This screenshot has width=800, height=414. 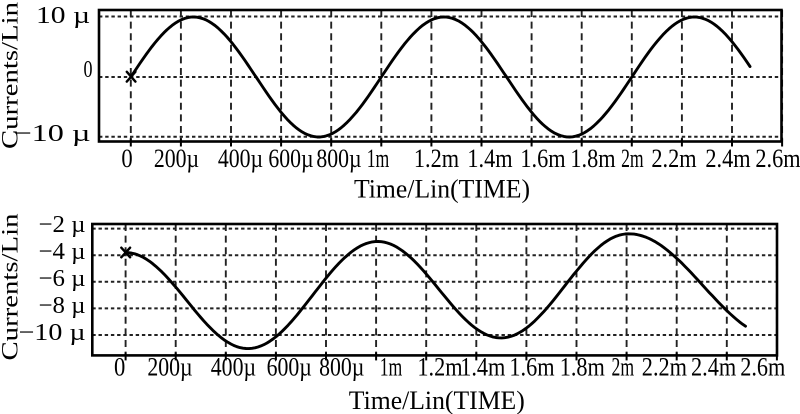 I want to click on svg-text: −8 µ, so click(x=62, y=306).